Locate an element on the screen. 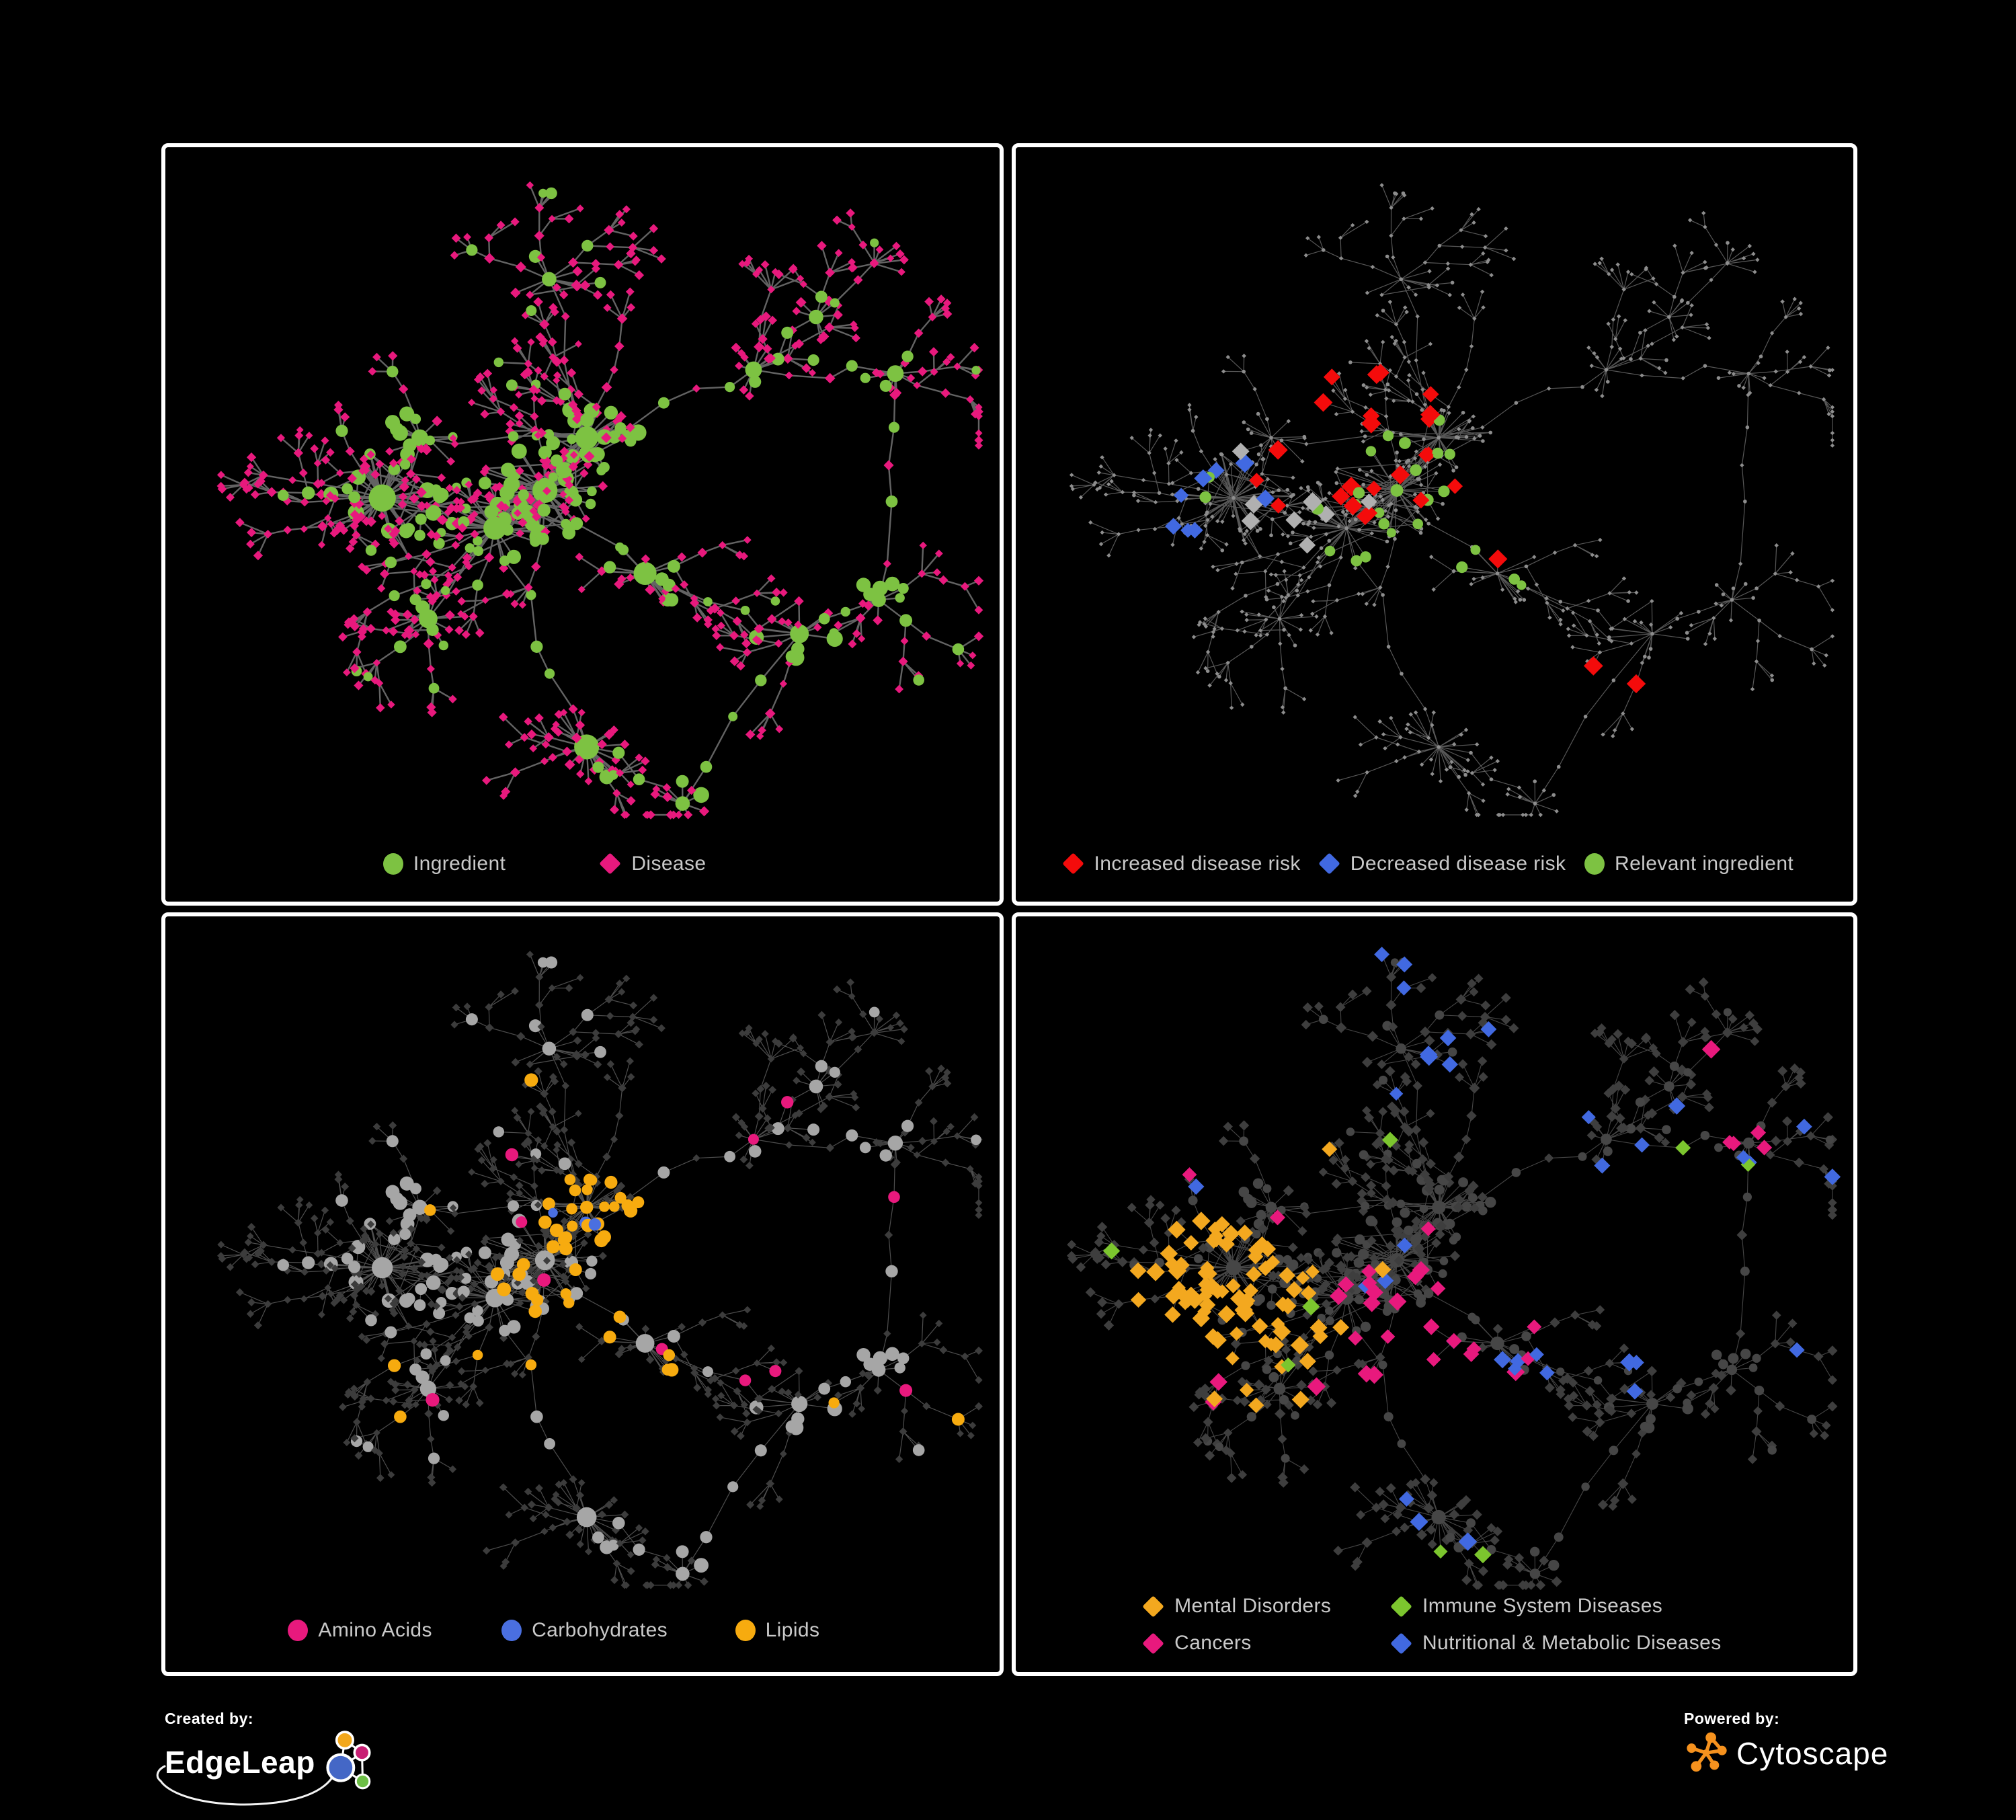 Image resolution: width=2016 pixels, height=1820 pixels. network-graph-ingredient-disease is located at coordinates (600, 500).